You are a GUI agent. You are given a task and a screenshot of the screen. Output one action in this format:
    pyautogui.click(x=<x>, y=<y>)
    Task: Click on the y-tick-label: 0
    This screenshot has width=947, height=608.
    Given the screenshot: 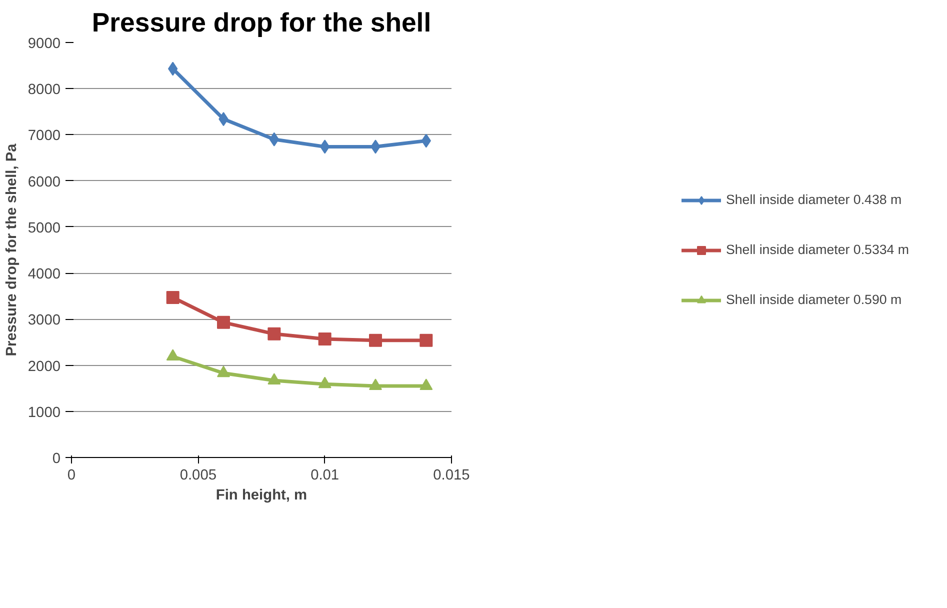 What is the action you would take?
    pyautogui.click(x=56, y=459)
    